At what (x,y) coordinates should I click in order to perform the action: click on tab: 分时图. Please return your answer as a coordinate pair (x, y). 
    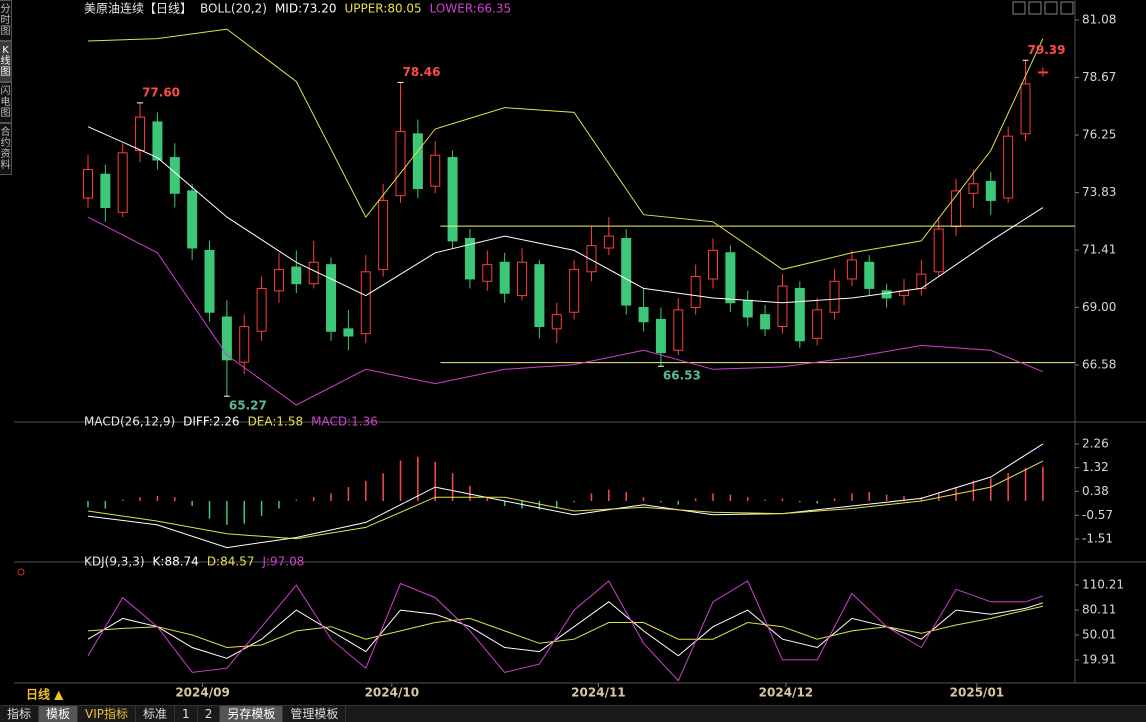
    Looking at the image, I should click on (6, 20).